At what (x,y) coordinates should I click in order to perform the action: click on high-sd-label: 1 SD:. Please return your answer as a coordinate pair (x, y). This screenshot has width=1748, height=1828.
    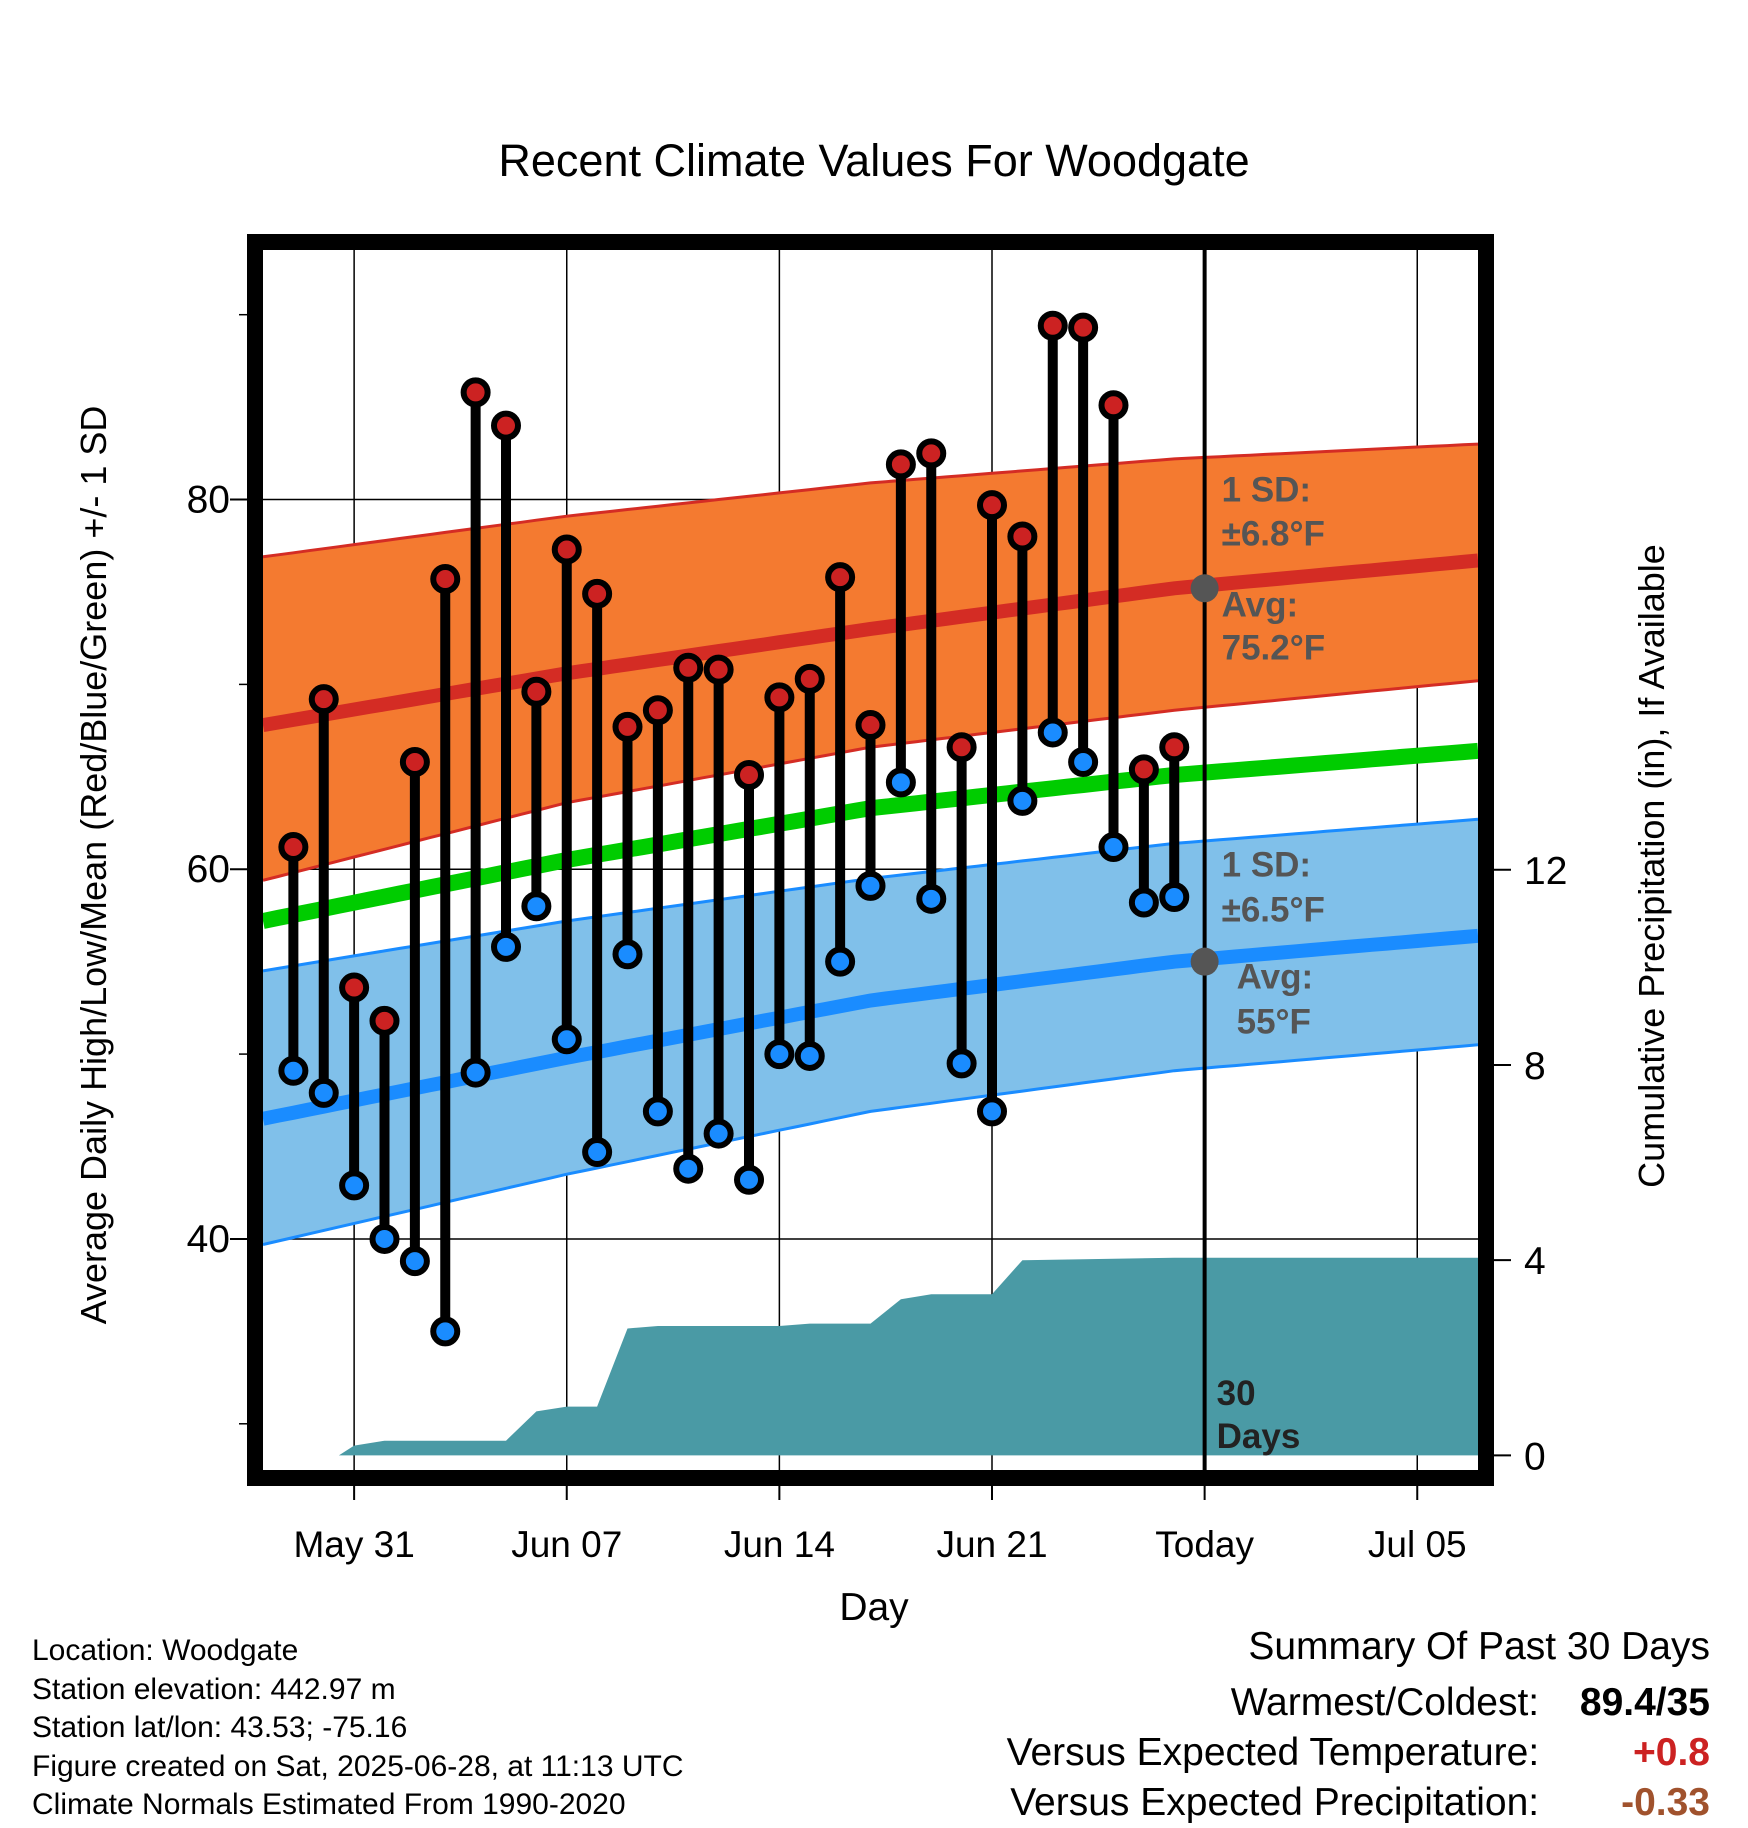
    Looking at the image, I should click on (1266, 489).